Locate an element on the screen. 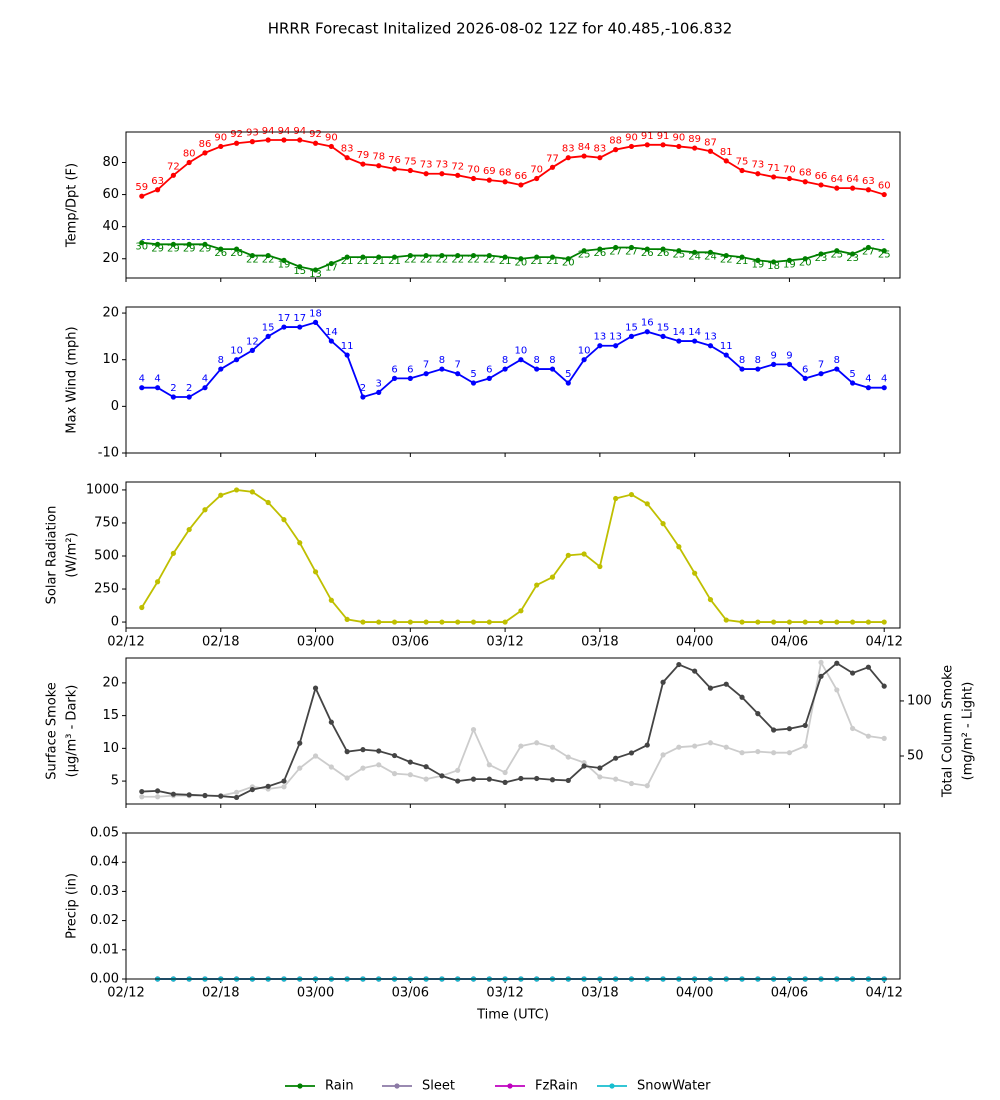 The width and height of the screenshot is (1000, 1100). value-label: 59 is located at coordinates (141, 187).